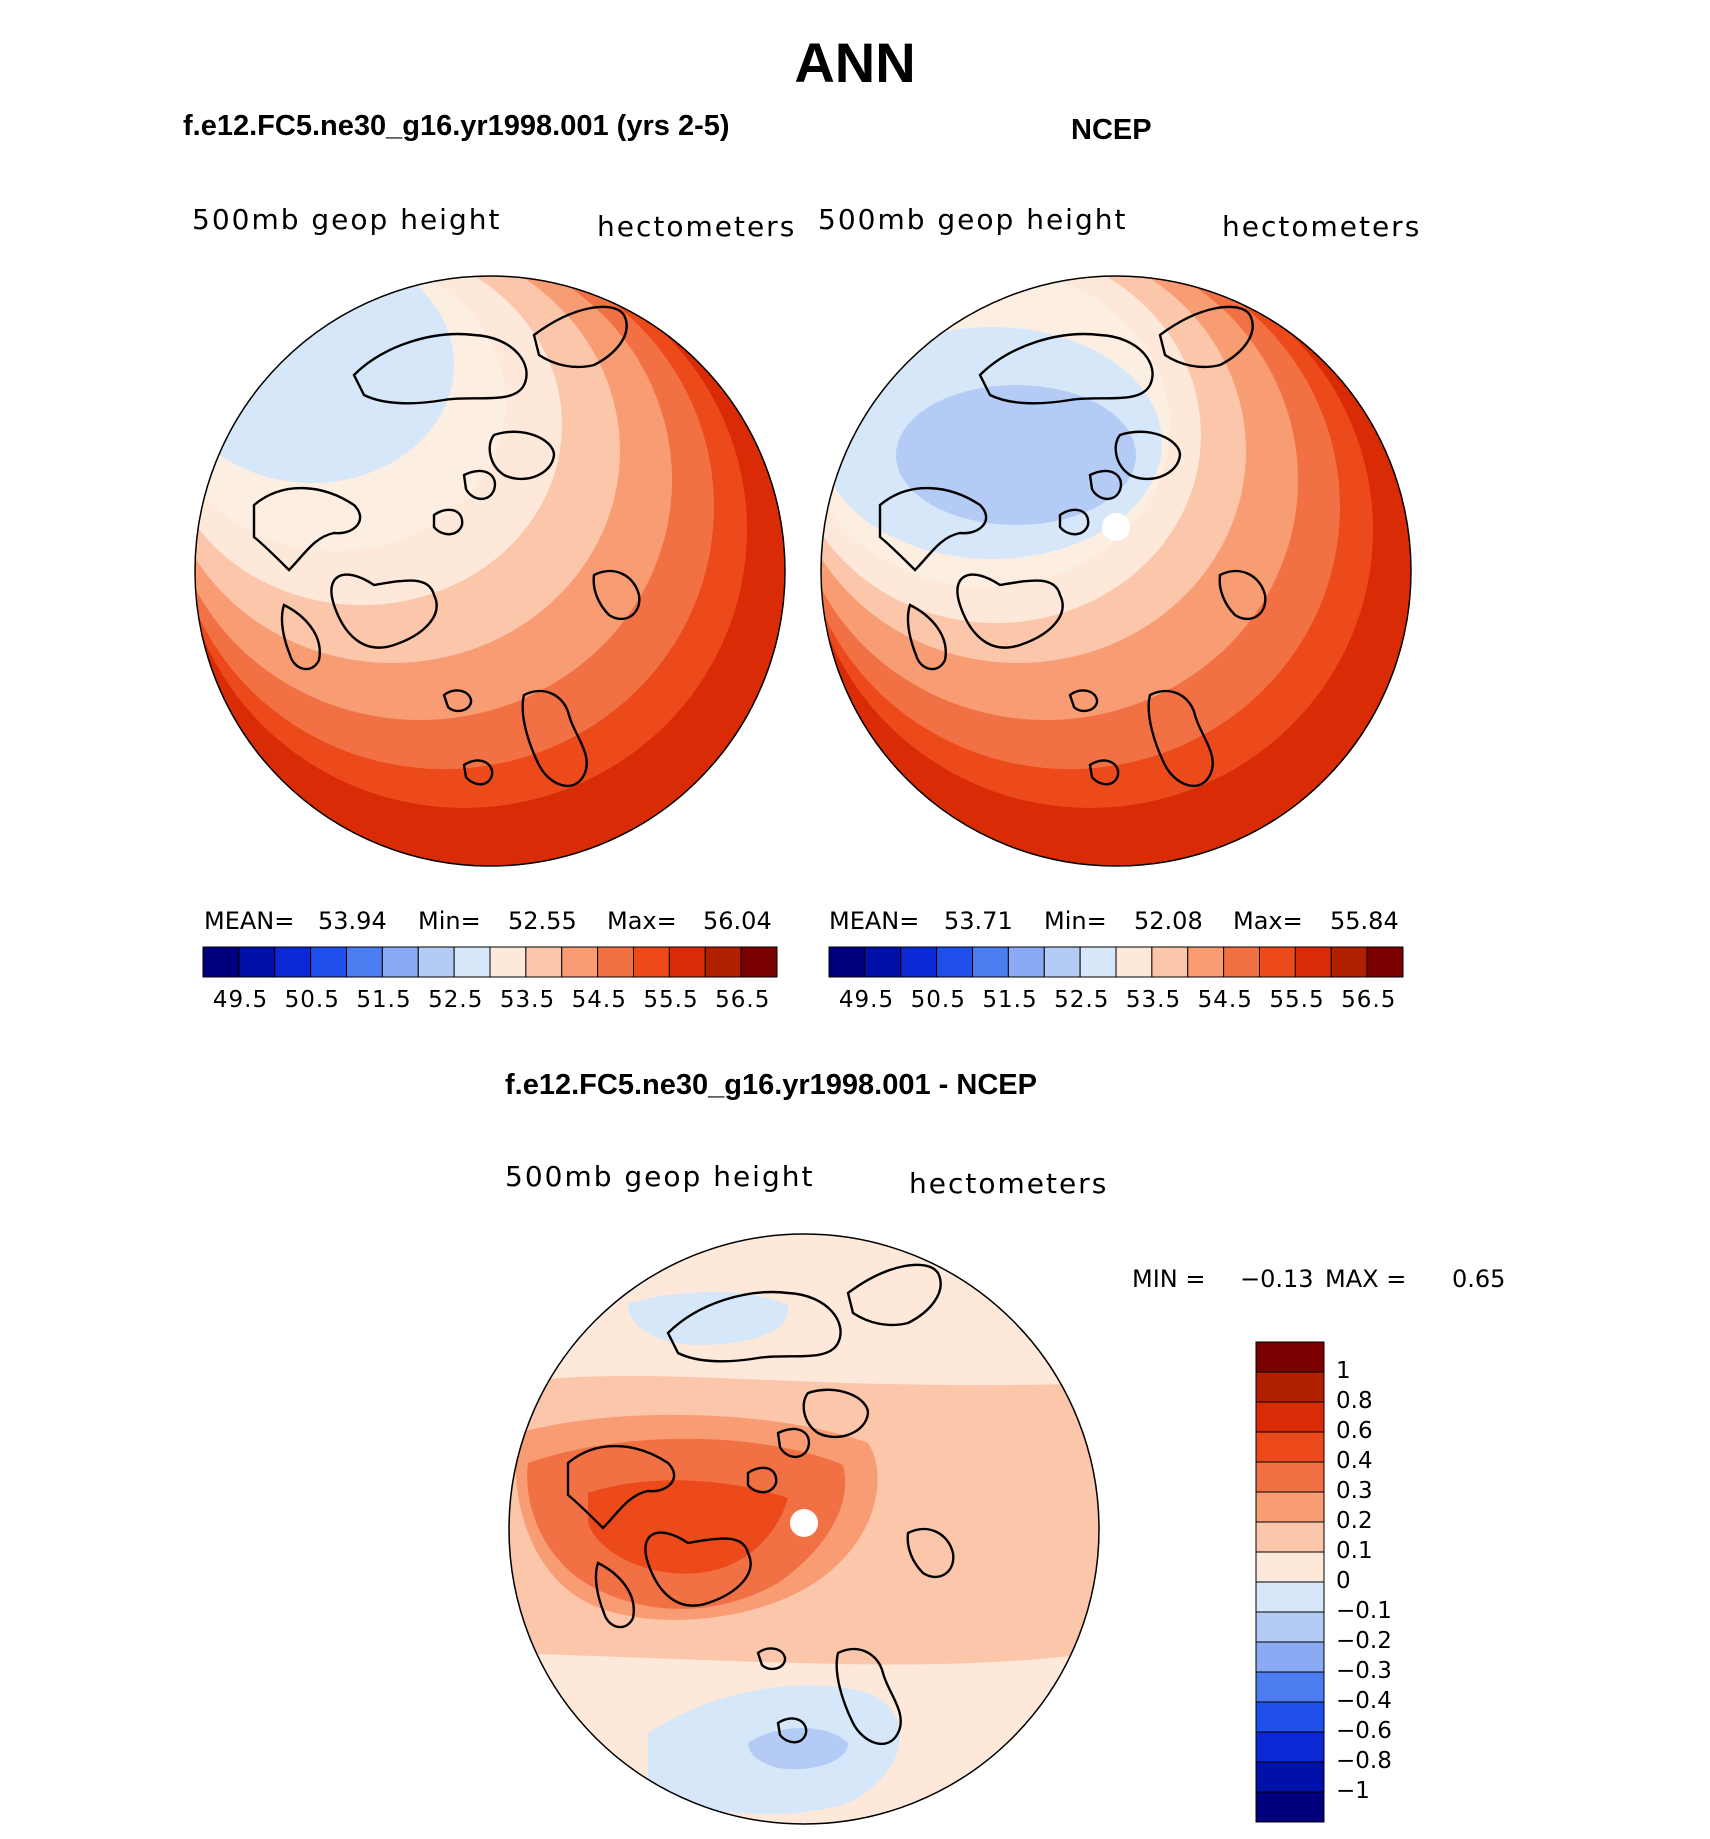 This screenshot has height=1839, width=1710. What do you see at coordinates (798, 1749) in the screenshot?
I see `panel3-neg-band-south-core` at bounding box center [798, 1749].